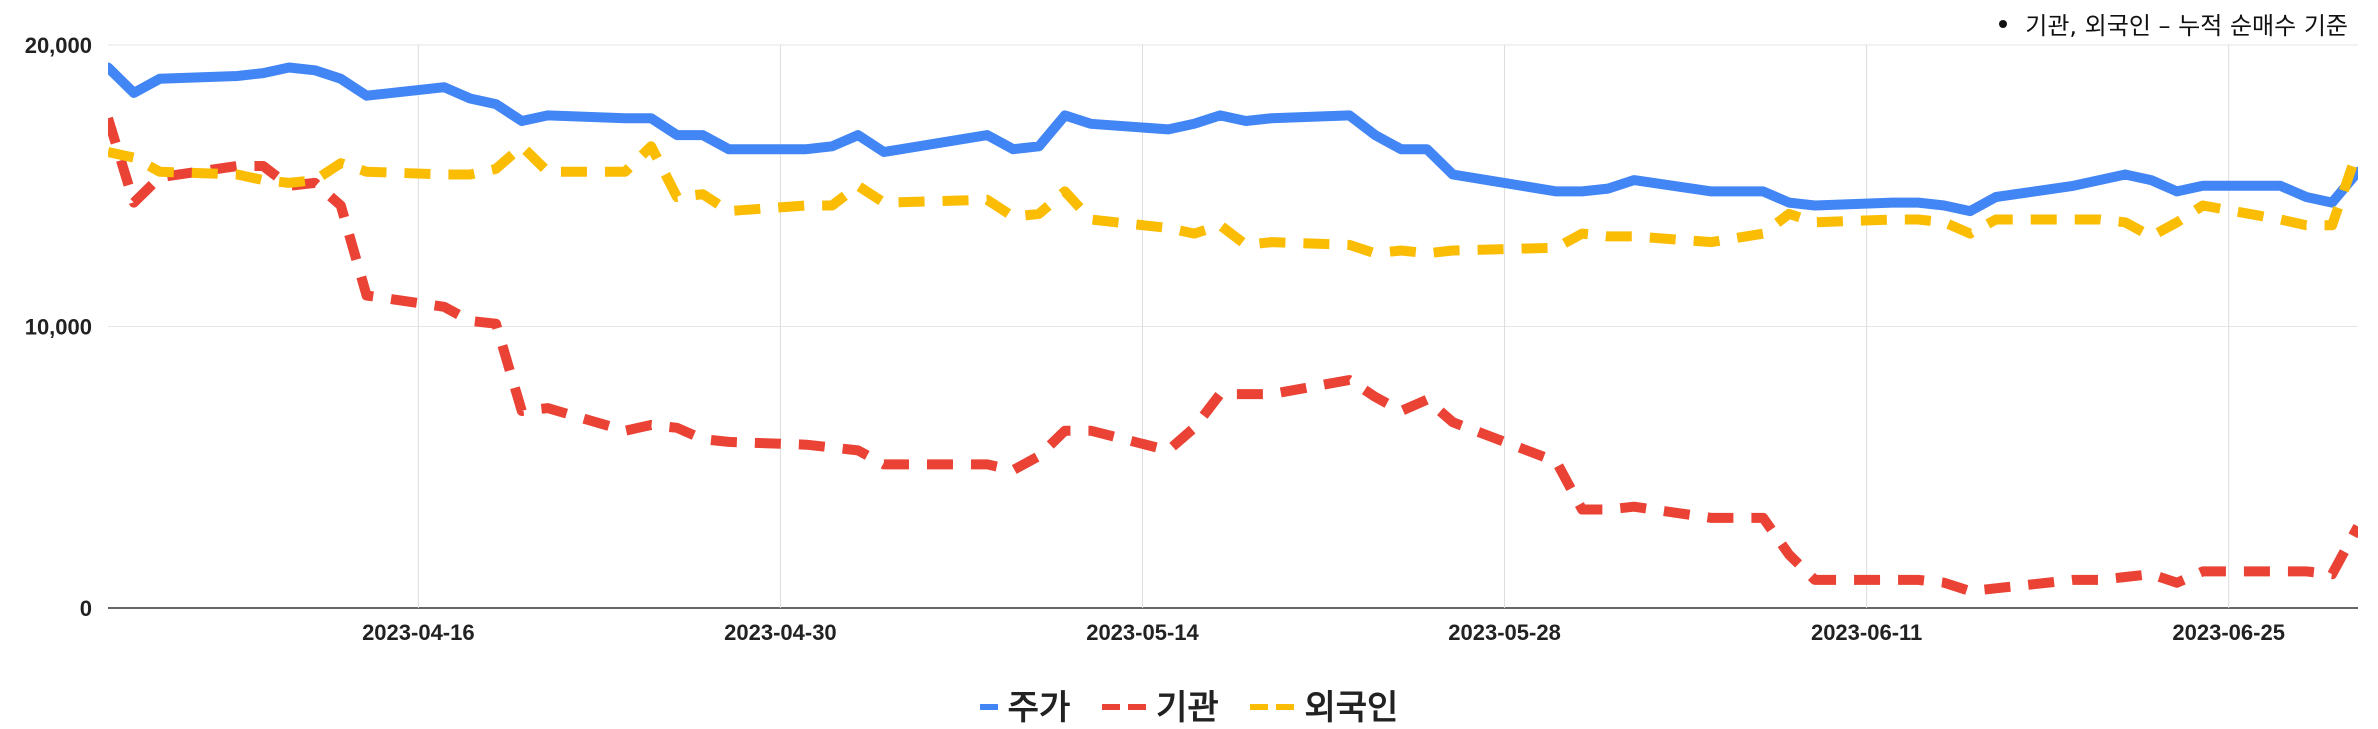 This screenshot has width=2378, height=729. I want to click on y-tick-label: 10,000, so click(58, 327).